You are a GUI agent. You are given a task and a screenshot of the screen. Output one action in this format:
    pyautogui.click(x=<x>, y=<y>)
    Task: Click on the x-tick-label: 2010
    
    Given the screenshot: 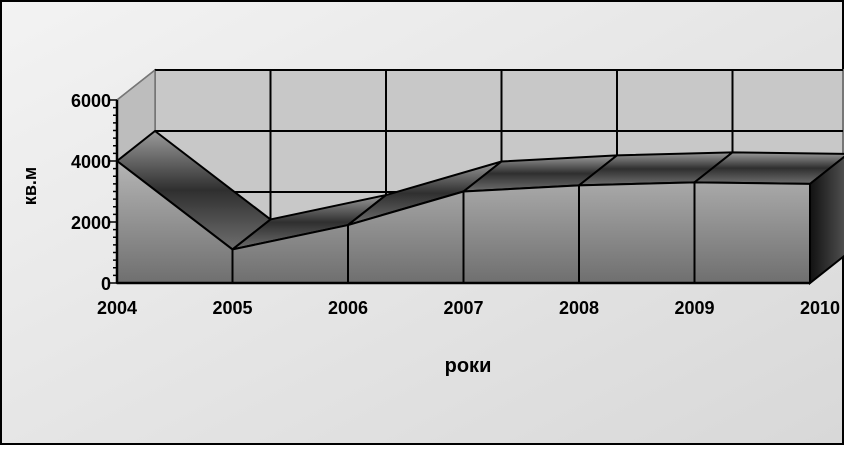 What is the action you would take?
    pyautogui.click(x=820, y=308)
    